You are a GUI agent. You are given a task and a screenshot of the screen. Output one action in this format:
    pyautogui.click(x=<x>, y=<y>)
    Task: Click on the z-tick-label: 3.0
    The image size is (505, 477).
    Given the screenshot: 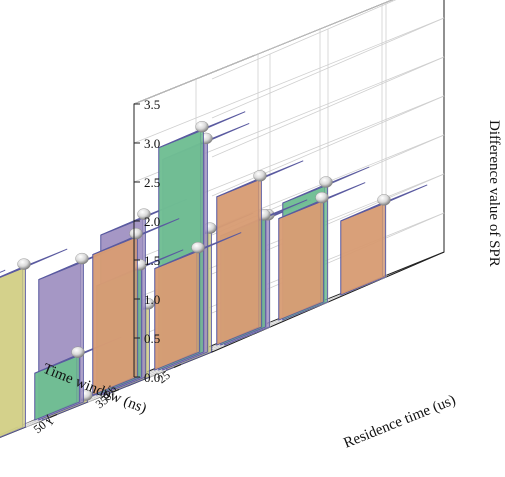 What is the action you would take?
    pyautogui.click(x=152, y=143)
    